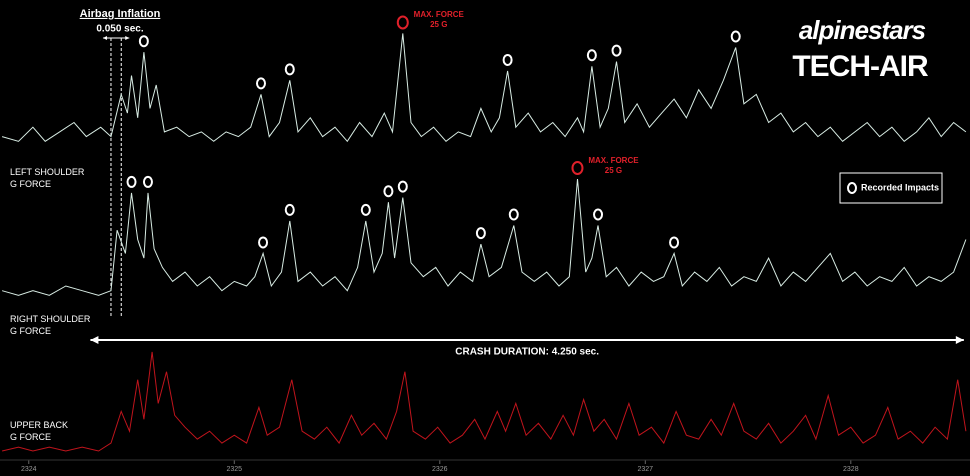  I want to click on x-tick-label: 2328, so click(851, 469).